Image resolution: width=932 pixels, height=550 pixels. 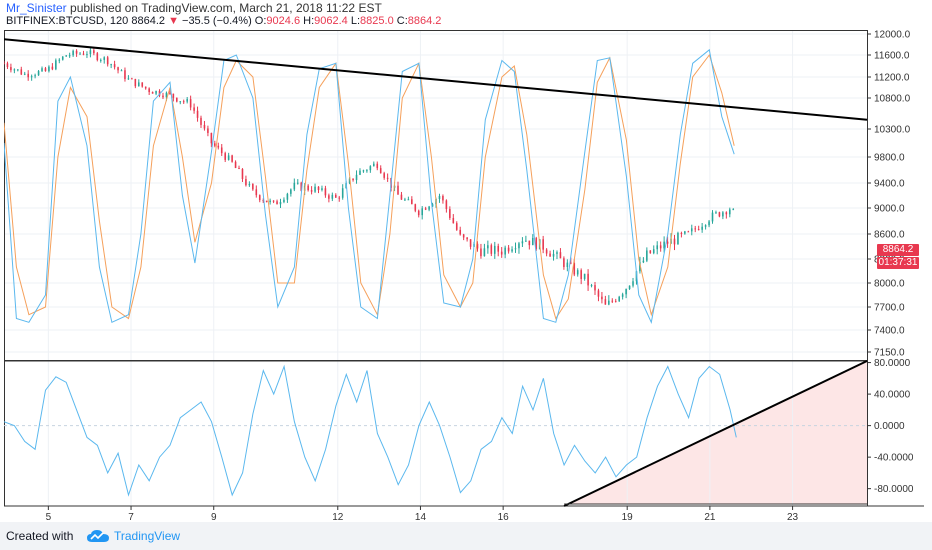 I want to click on low-label: L:, so click(x=355, y=21).